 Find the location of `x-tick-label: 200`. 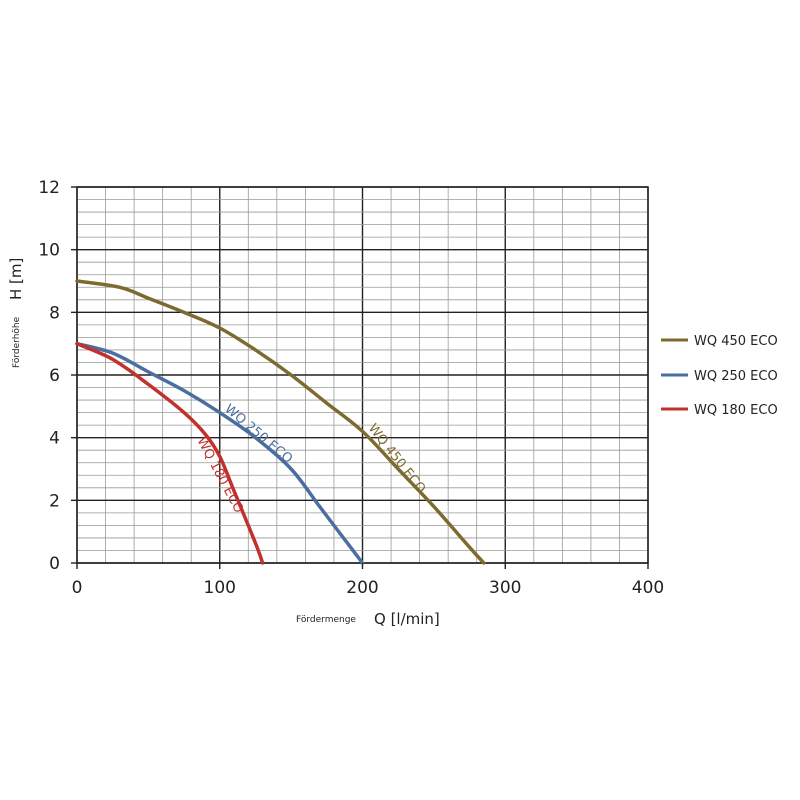

x-tick-label: 200 is located at coordinates (362, 588).